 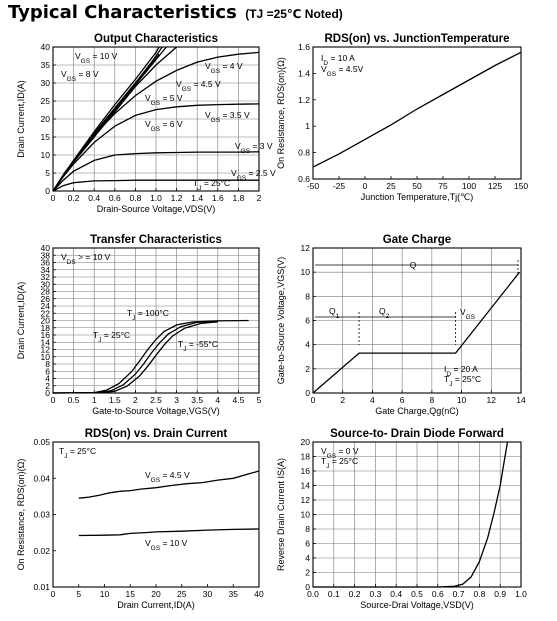 What do you see at coordinates (306, 486) in the screenshot?
I see `y-tick-label: 14` at bounding box center [306, 486].